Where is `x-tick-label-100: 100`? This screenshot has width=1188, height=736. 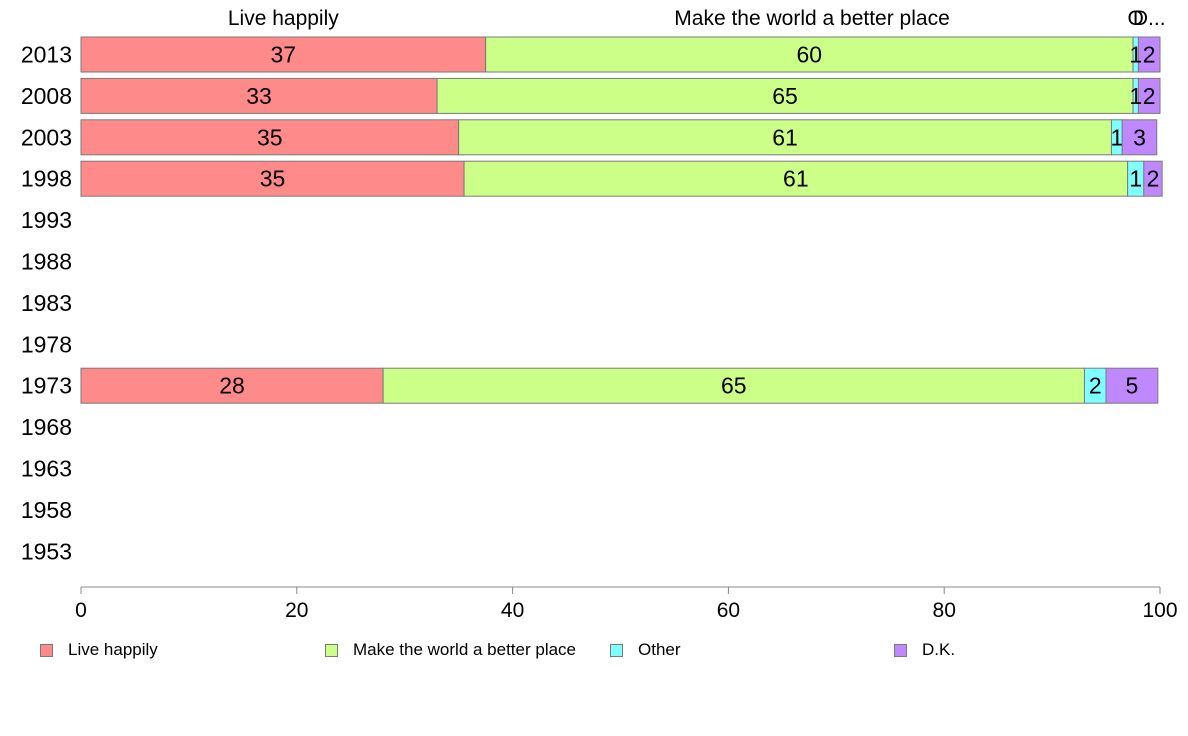 x-tick-label-100: 100 is located at coordinates (1159, 610).